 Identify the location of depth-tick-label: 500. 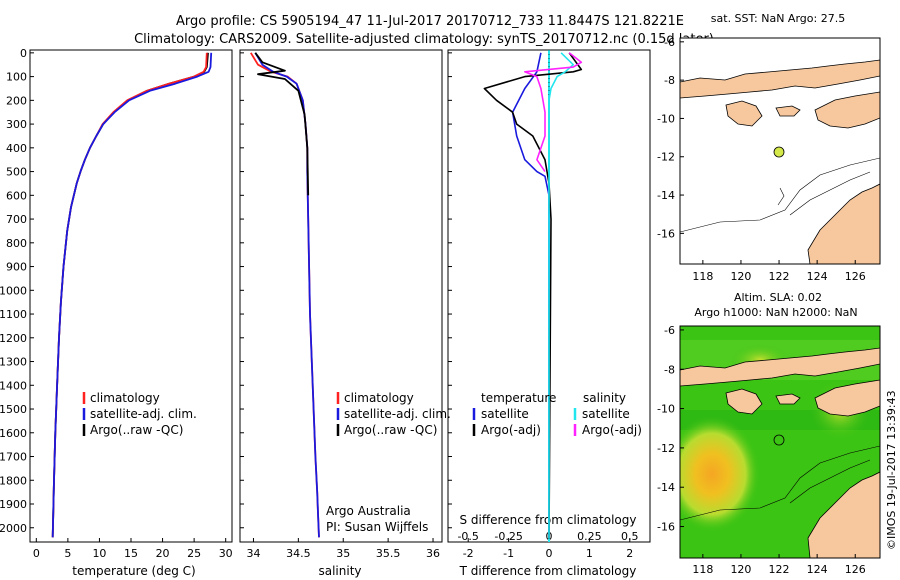
(16, 172).